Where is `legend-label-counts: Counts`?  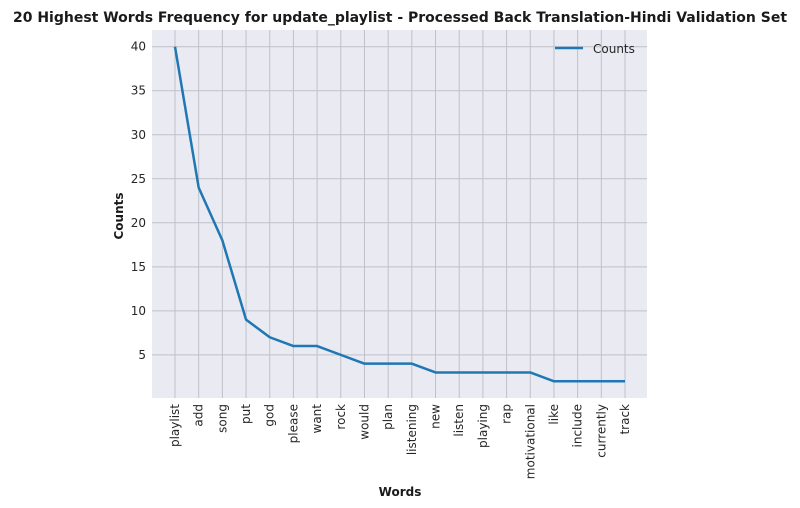
legend-label-counts: Counts is located at coordinates (614, 49).